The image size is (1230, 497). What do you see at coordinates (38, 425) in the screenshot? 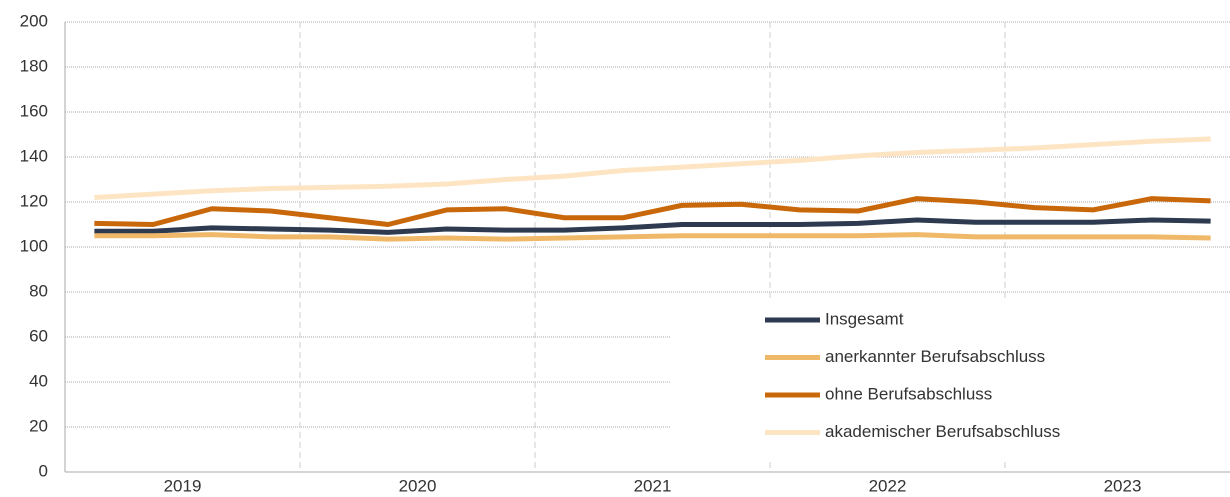
I see `y-tick-label: 20` at bounding box center [38, 425].